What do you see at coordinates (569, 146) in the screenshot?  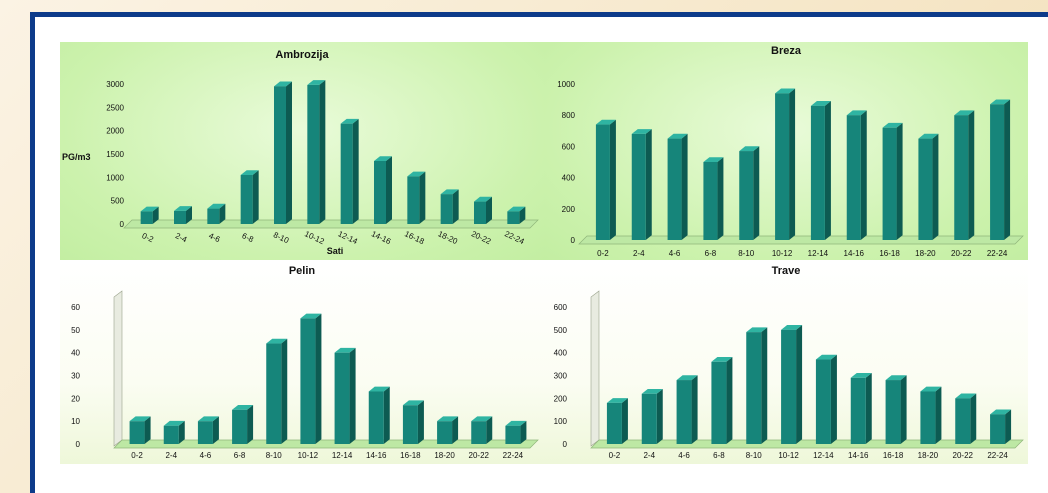 I see `y-tick-label: 600` at bounding box center [569, 146].